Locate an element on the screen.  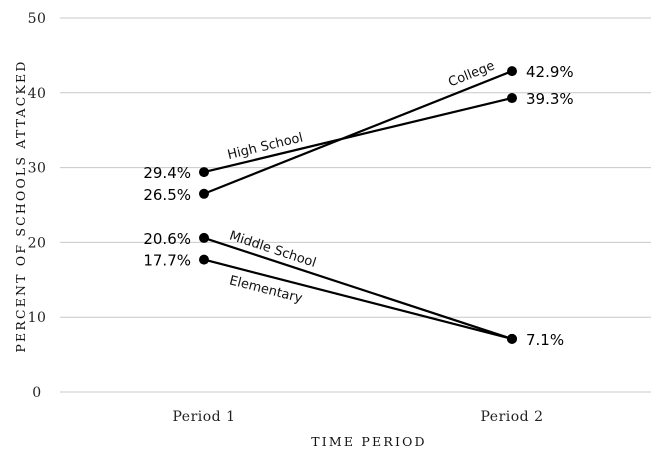
data-label-high-school-2: 39.3% is located at coordinates (550, 99).